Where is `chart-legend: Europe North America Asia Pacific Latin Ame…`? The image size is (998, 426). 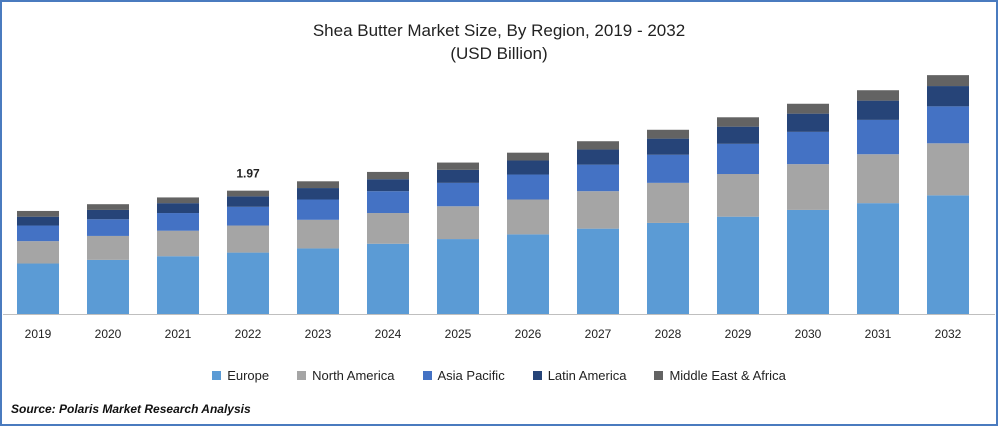
chart-legend: Europe North America Asia Pacific Latin Ame… is located at coordinates (499, 375).